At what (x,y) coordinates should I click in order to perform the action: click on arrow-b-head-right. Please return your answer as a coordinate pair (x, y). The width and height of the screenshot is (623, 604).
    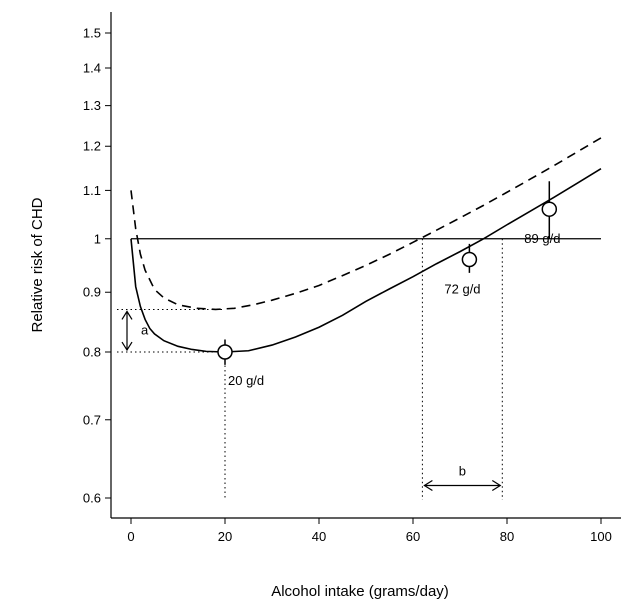
    Looking at the image, I should click on (496, 485).